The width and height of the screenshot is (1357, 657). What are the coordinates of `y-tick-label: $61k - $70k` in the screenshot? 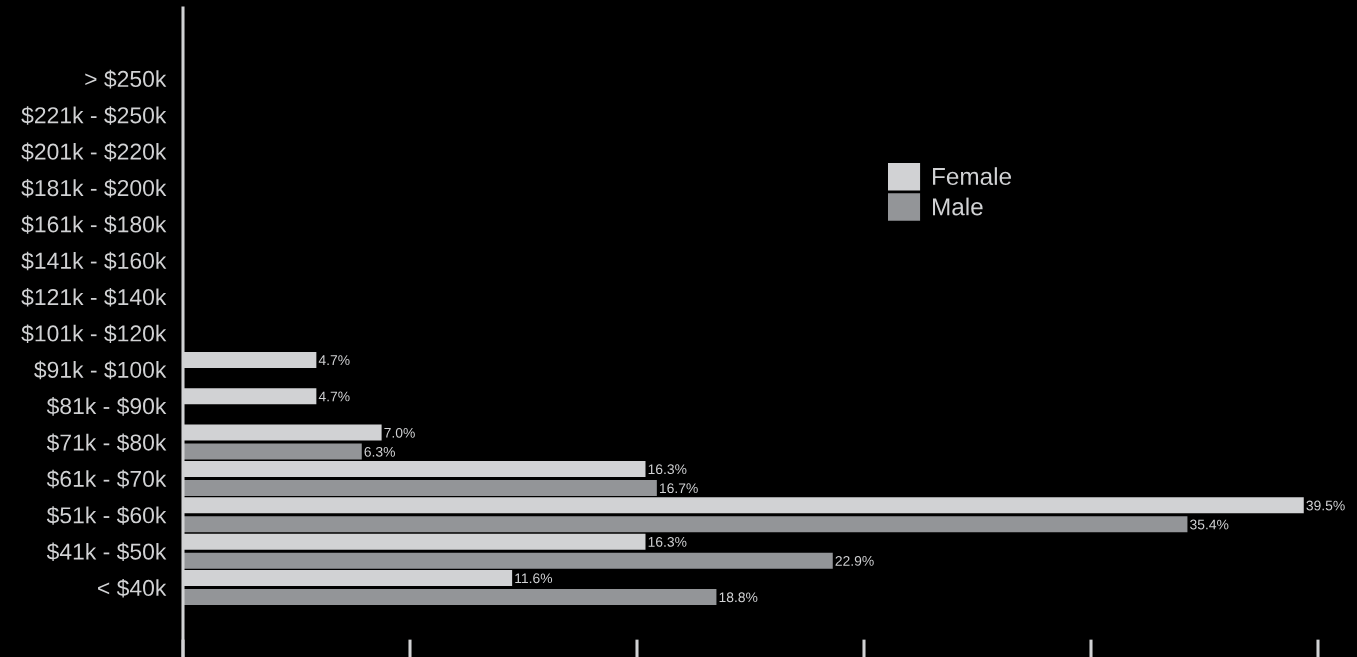 It's located at (106, 479).